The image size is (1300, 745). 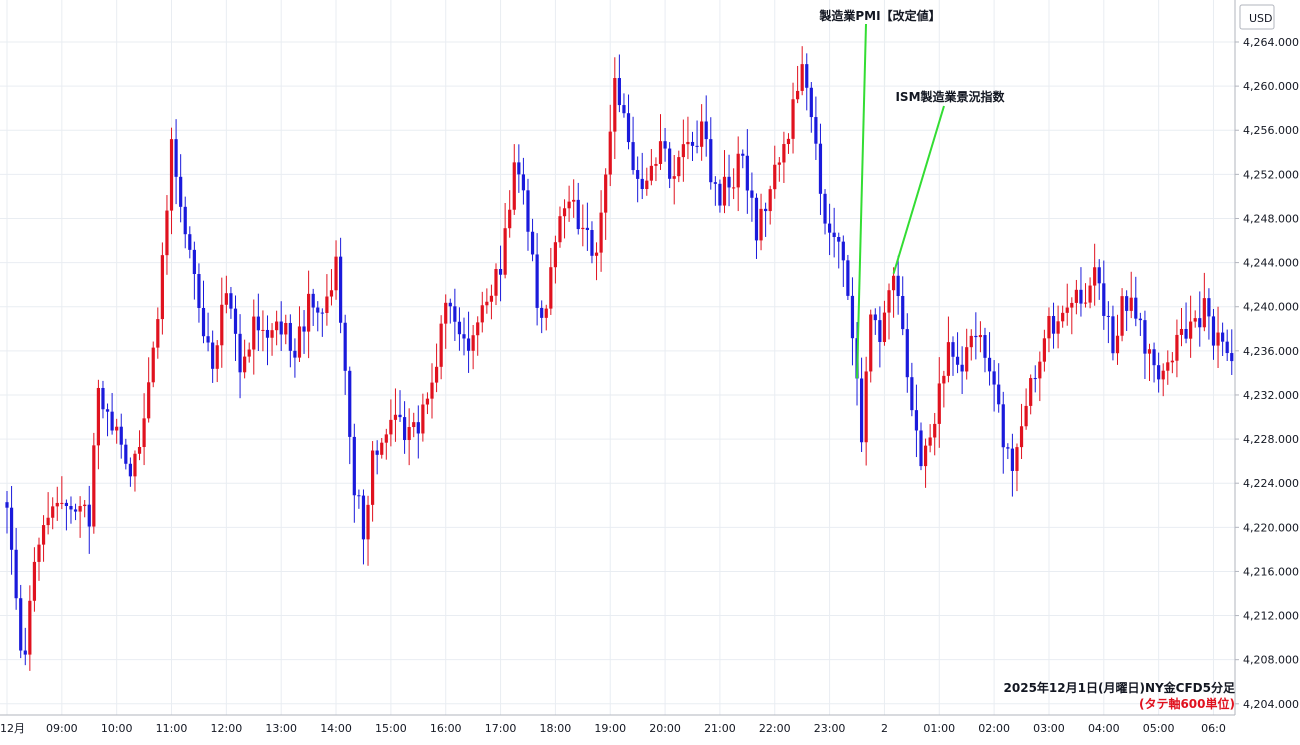 What do you see at coordinates (1049, 728) in the screenshot?
I see `x-tick-label: 03:00` at bounding box center [1049, 728].